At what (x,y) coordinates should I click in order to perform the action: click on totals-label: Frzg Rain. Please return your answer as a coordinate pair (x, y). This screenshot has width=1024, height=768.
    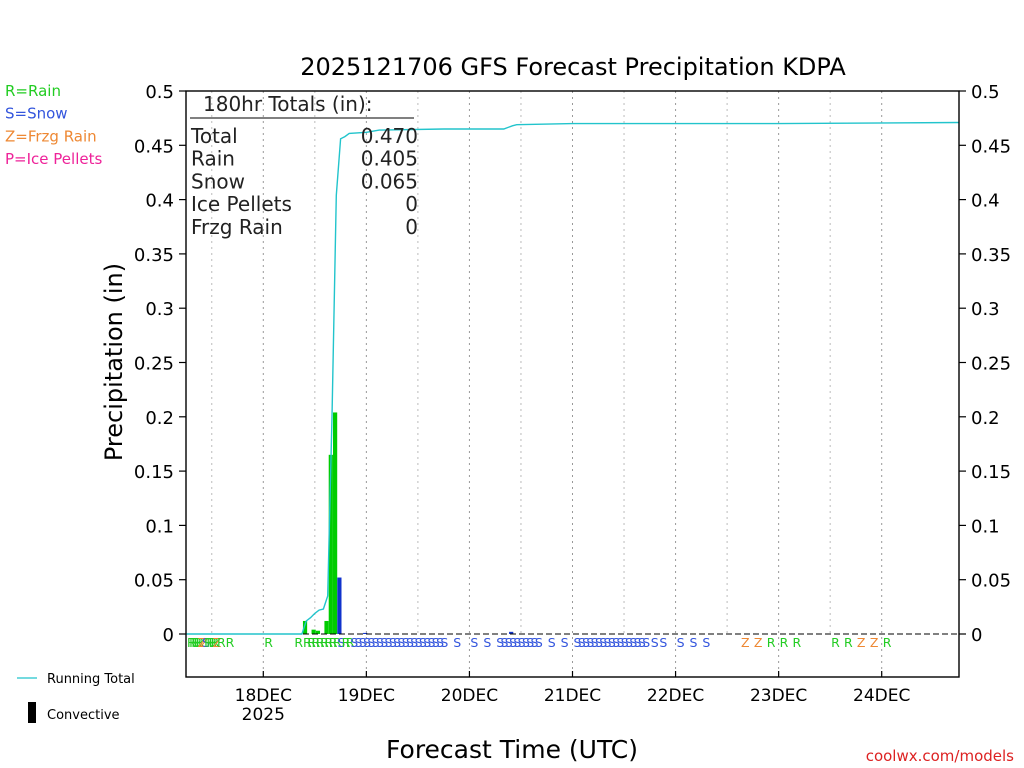
    Looking at the image, I should click on (237, 227).